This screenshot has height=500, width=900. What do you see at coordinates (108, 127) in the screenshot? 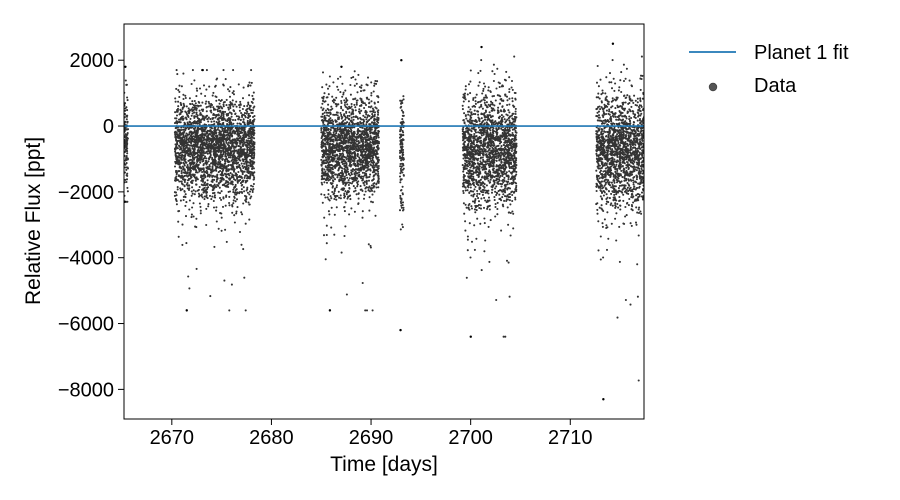
I see `y-tick-label-0: 0` at bounding box center [108, 127].